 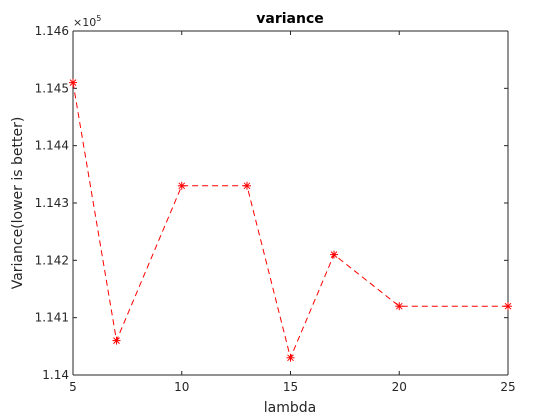 What do you see at coordinates (289, 19) in the screenshot?
I see `chart-title: variance` at bounding box center [289, 19].